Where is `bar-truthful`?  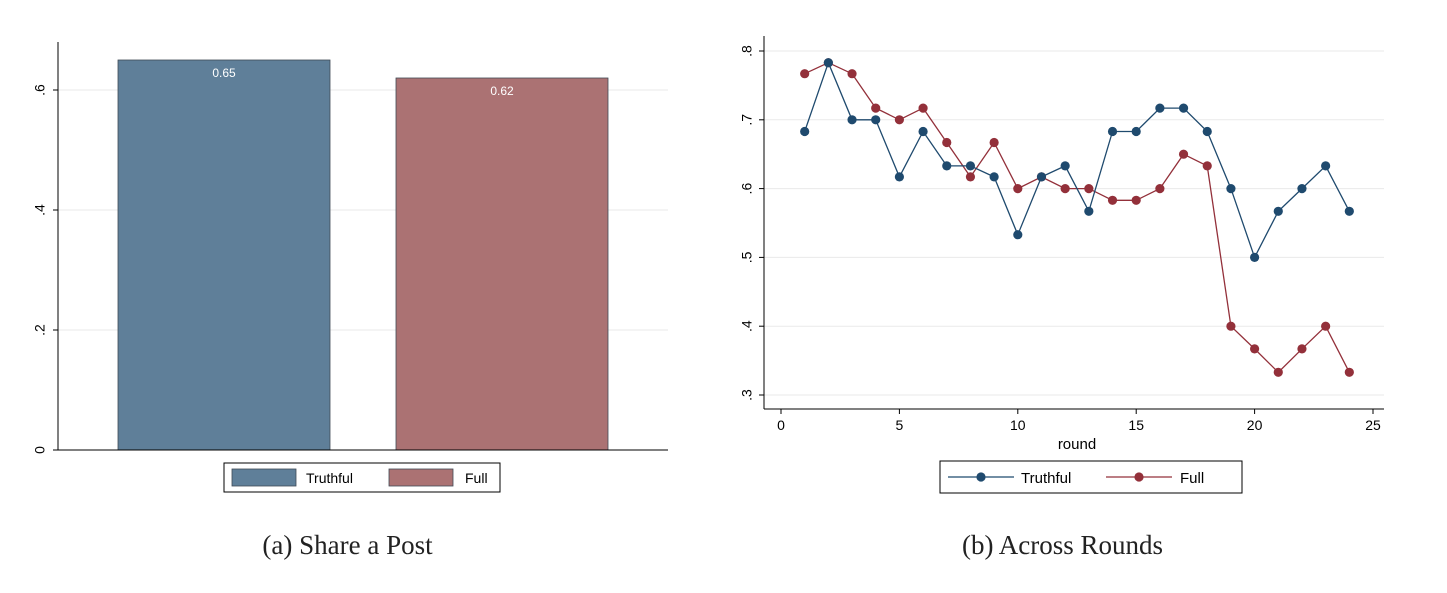
bar-truthful is located at coordinates (224, 255).